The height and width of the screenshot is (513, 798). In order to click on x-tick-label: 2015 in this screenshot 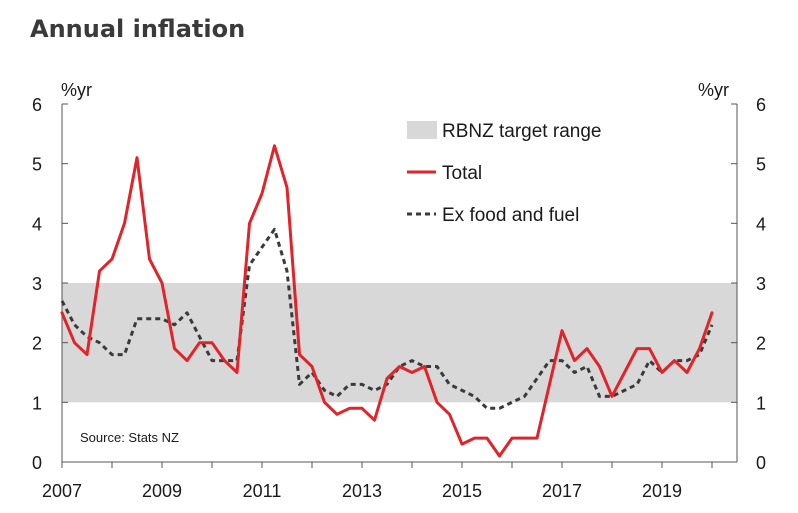, I will do `click(462, 491)`.